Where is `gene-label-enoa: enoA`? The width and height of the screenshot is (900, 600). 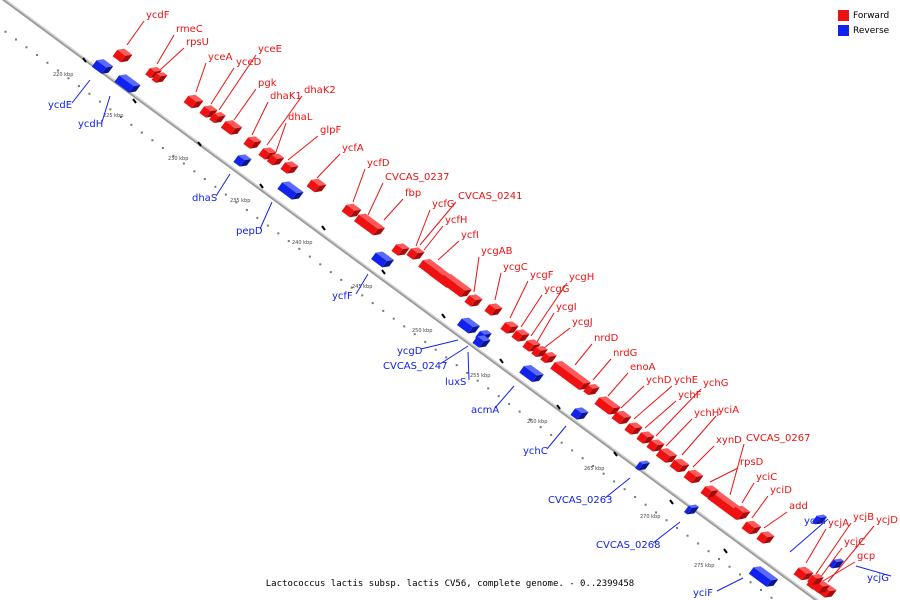
gene-label-enoa: enoA is located at coordinates (643, 367).